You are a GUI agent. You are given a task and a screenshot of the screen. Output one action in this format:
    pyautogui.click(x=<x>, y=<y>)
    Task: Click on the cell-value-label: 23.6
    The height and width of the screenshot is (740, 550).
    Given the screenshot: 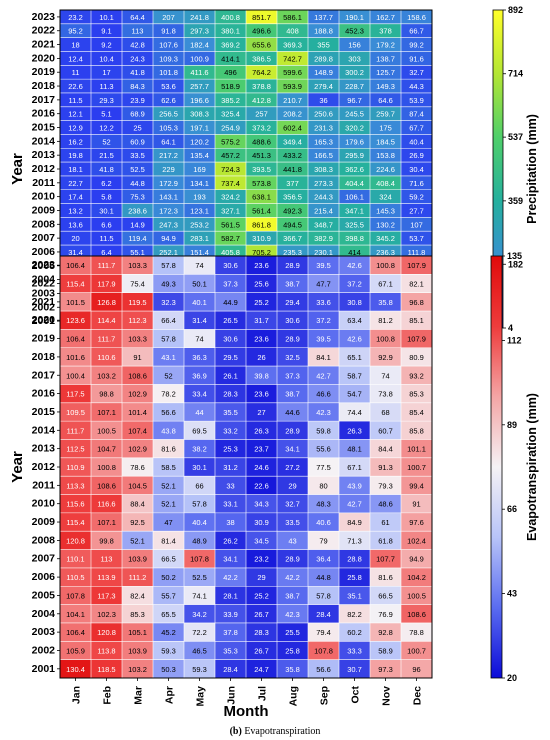 What is the action you would take?
    pyautogui.click(x=261, y=265)
    